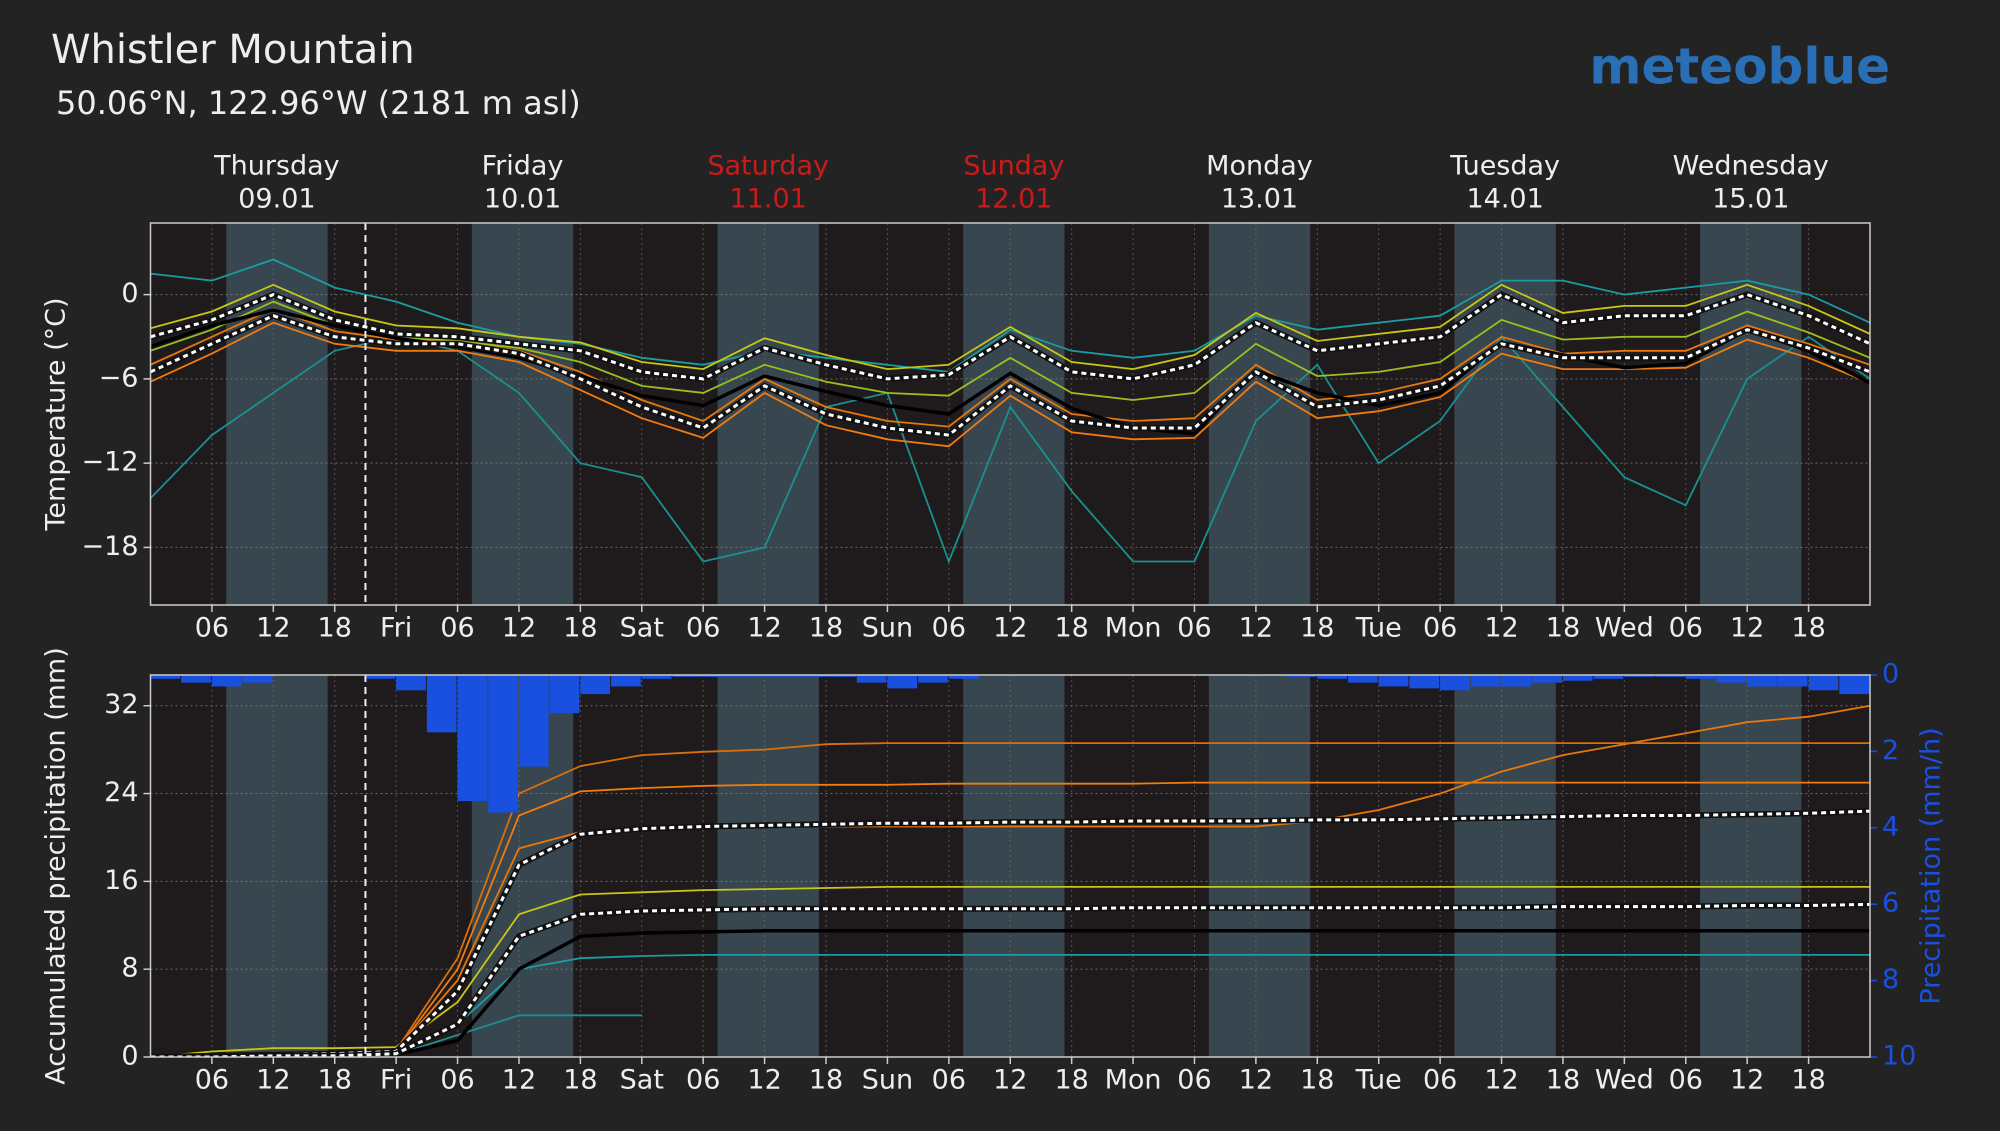 The width and height of the screenshot is (2000, 1131). Describe the element at coordinates (1504, 199) in the screenshot. I see `day-date: 14.01` at that location.